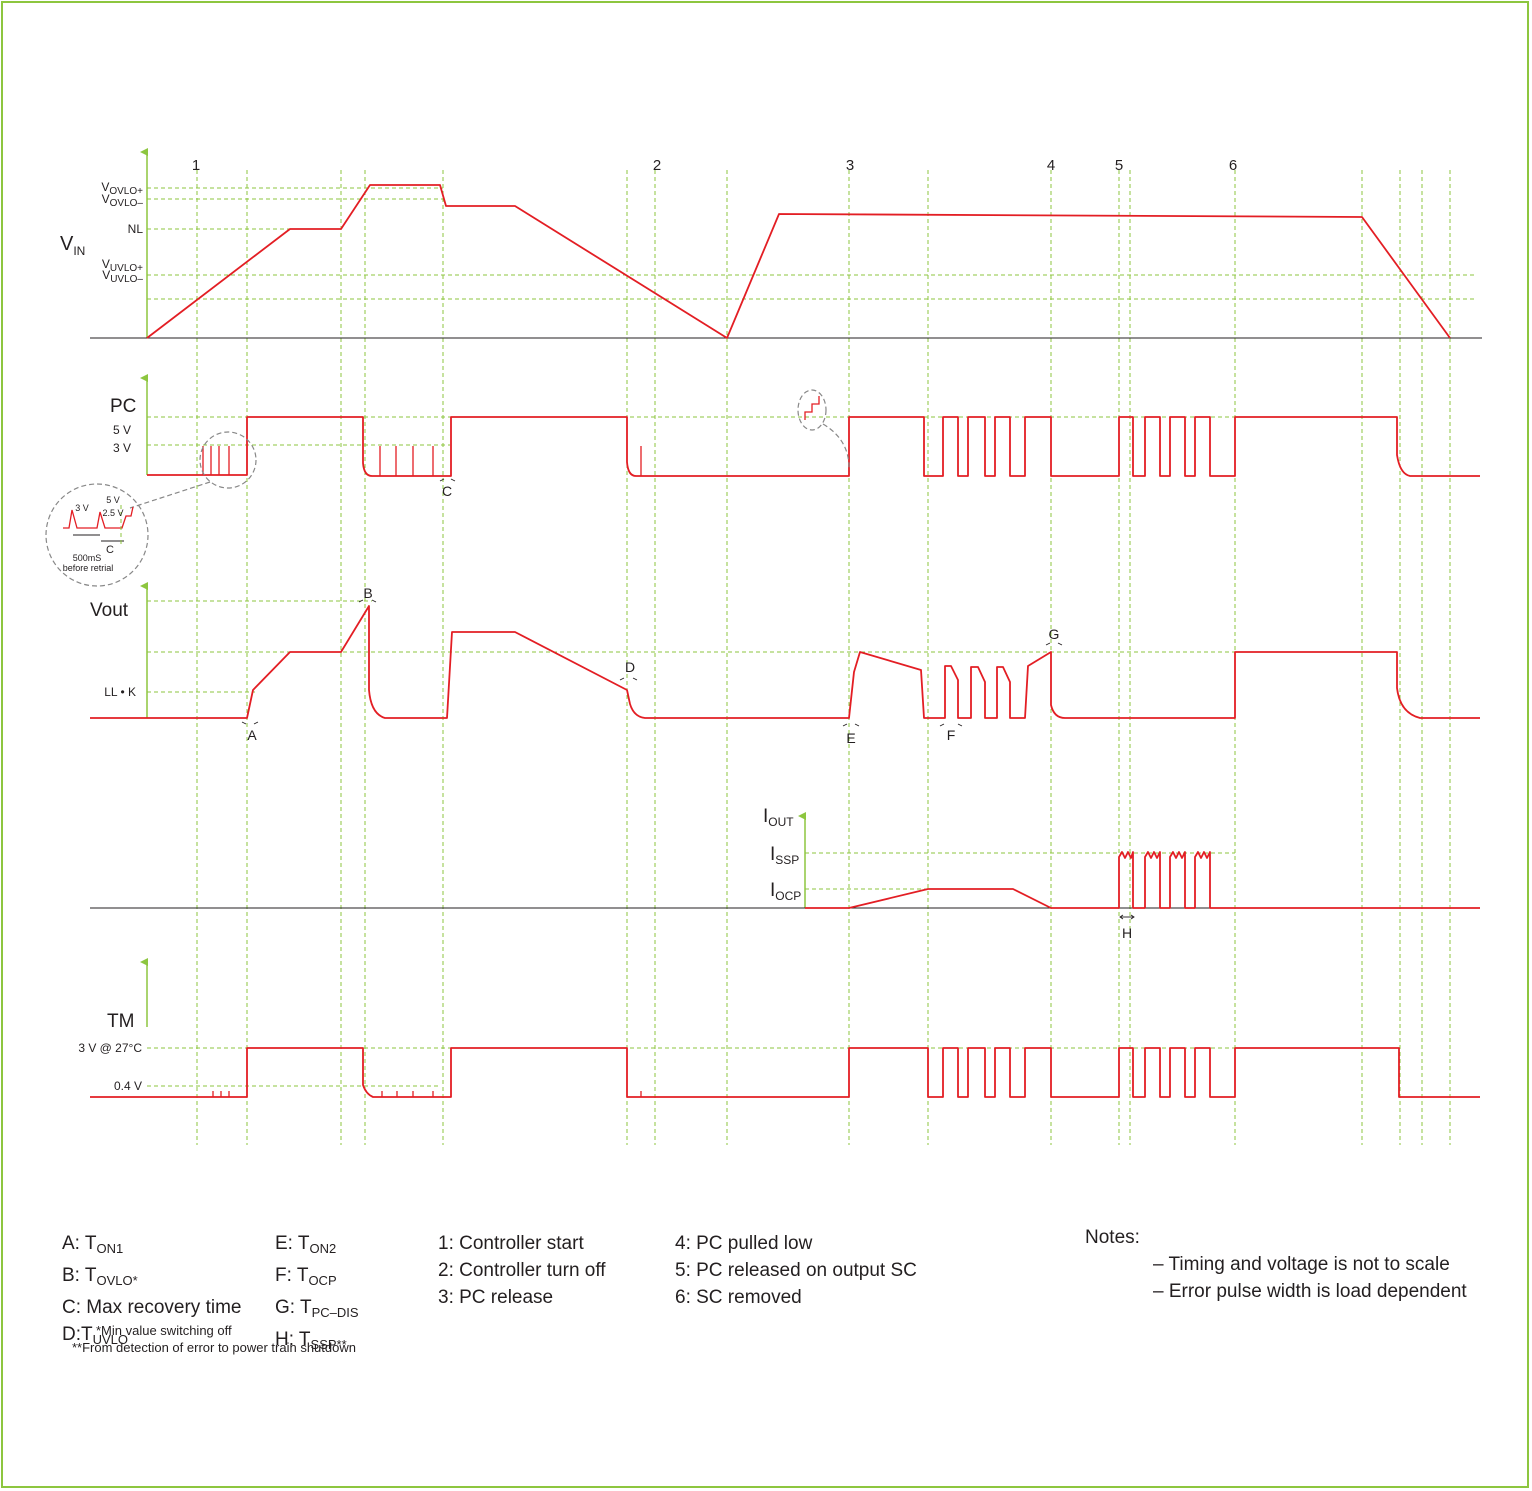 The width and height of the screenshot is (1532, 1491). Describe the element at coordinates (110, 1048) in the screenshot. I see `svg-text: 3 V @ 27°C` at that location.